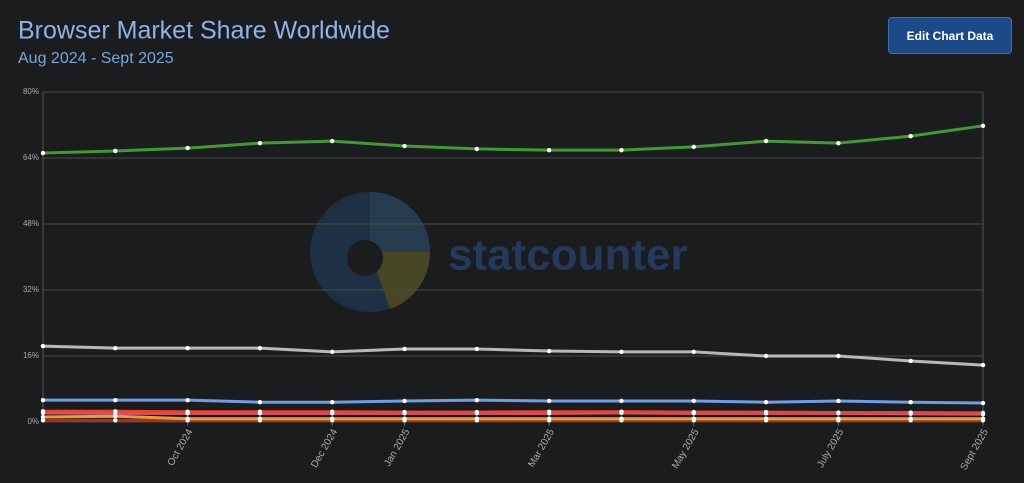 This screenshot has width=1024, height=483. What do you see at coordinates (541, 448) in the screenshot?
I see `x-tick-label: Mar 2025` at bounding box center [541, 448].